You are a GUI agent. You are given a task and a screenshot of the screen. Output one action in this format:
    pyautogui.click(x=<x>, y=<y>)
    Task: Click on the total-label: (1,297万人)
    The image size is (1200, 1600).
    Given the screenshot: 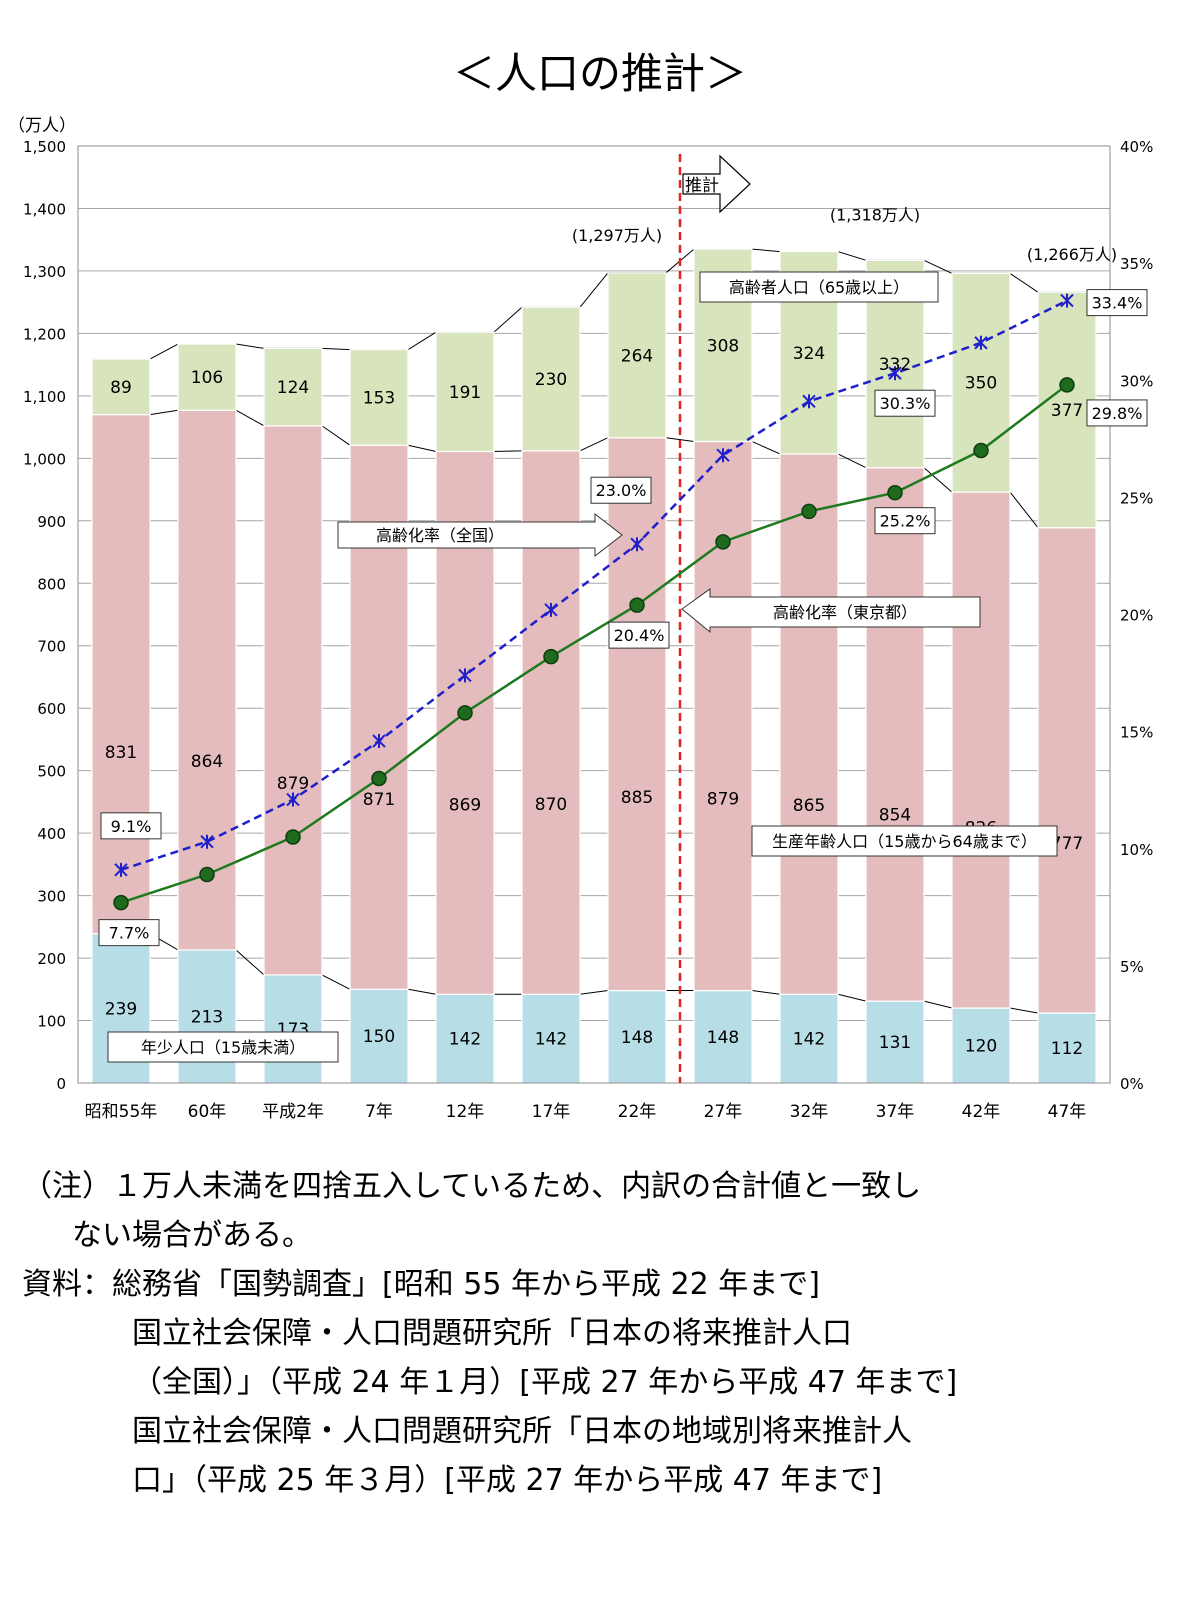 What is the action you would take?
    pyautogui.click(x=617, y=235)
    